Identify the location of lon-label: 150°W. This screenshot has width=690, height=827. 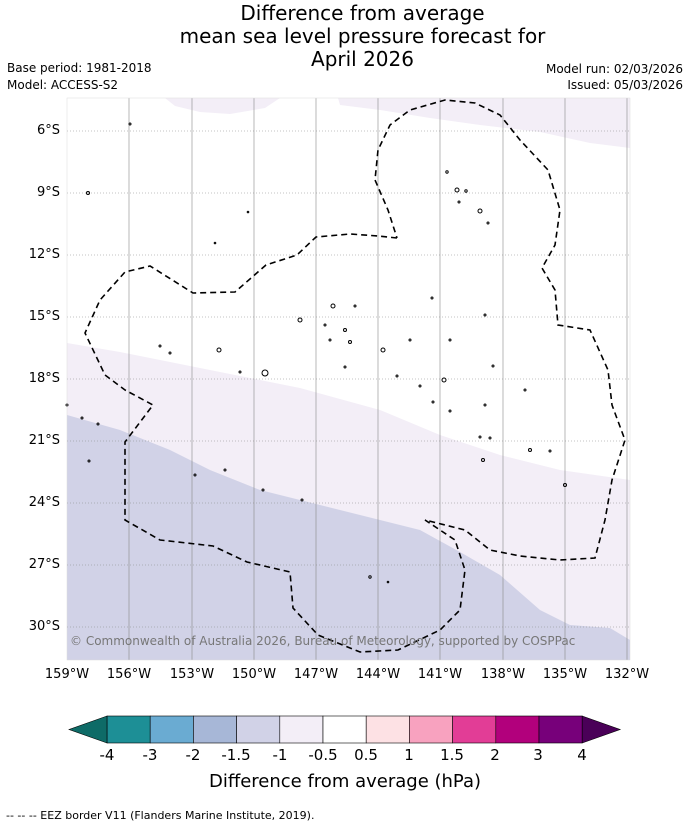
(254, 674).